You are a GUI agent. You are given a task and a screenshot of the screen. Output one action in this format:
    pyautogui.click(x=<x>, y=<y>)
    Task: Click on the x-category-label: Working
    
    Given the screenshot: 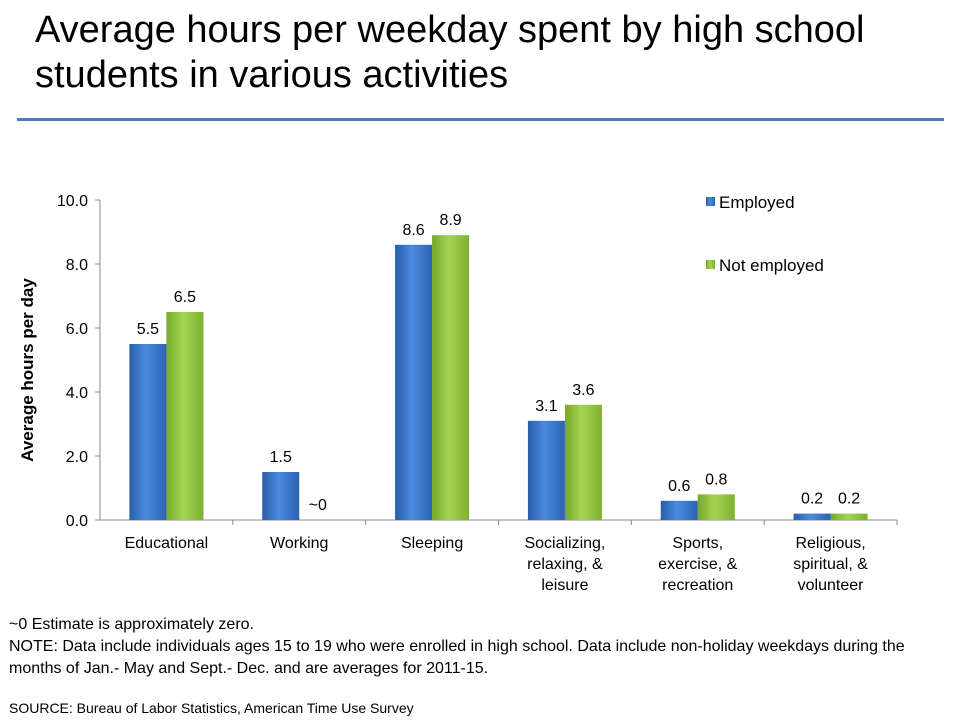 What is the action you would take?
    pyautogui.click(x=299, y=543)
    